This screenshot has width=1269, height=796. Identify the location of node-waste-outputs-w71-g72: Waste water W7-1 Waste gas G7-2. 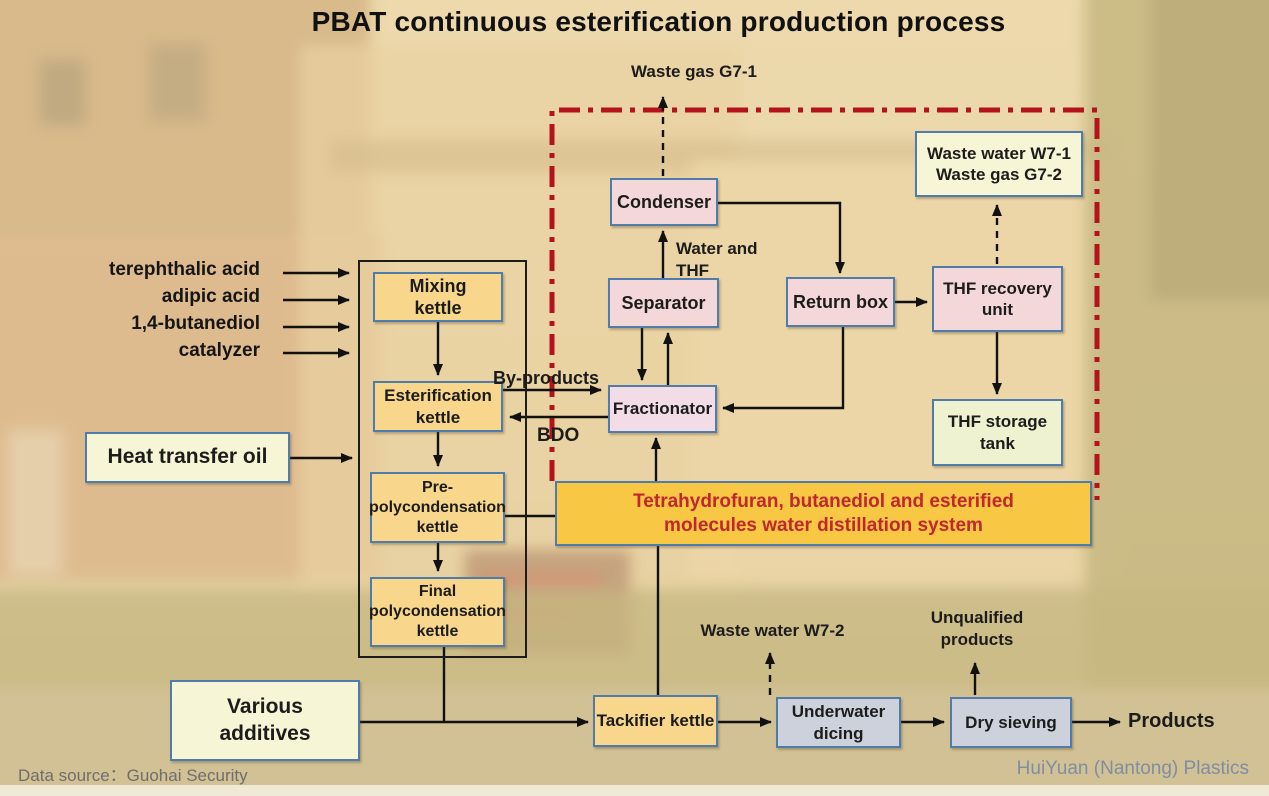
(999, 164).